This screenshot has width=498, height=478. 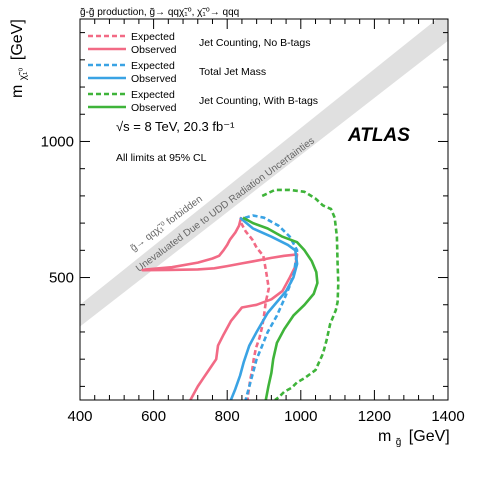 I want to click on x-tick-label: 800, so click(x=227, y=416).